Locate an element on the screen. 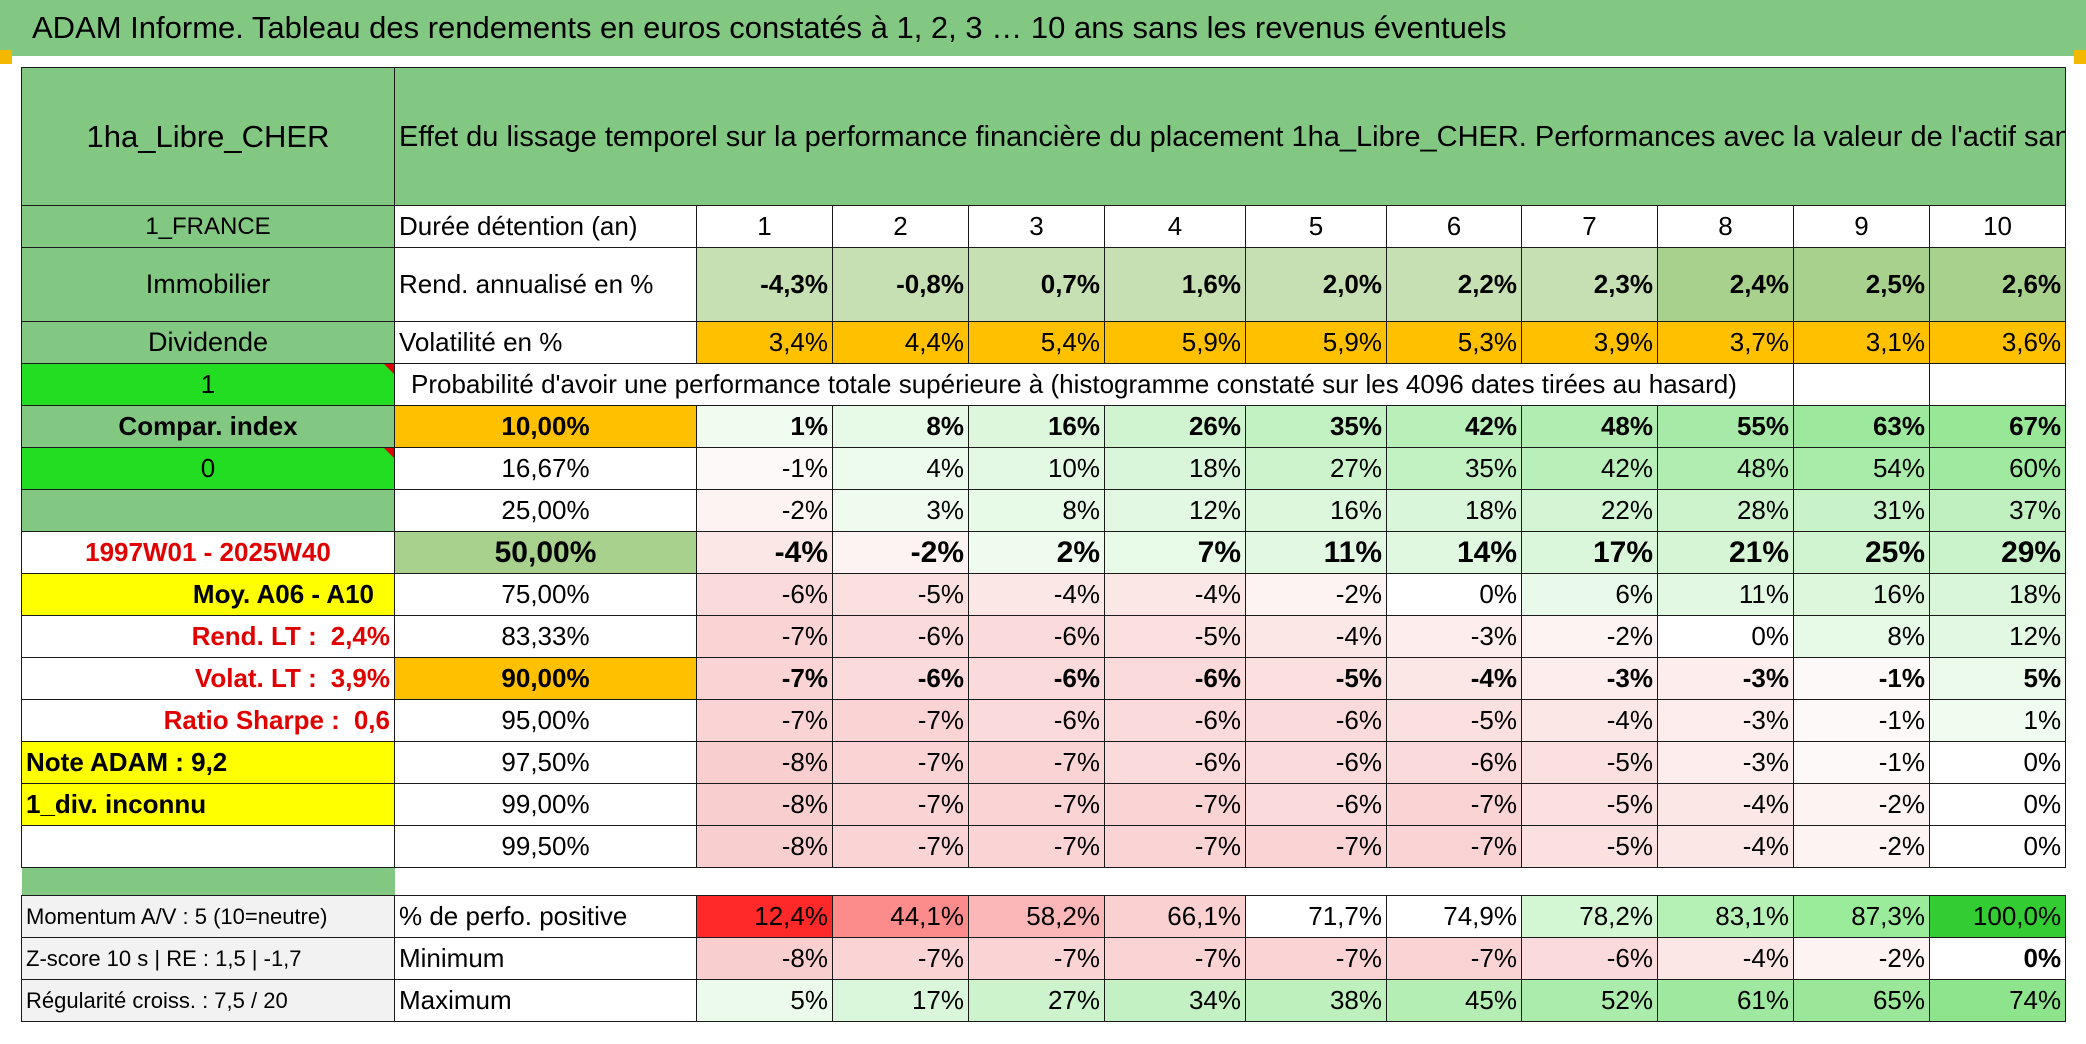  rend-lt: Rend. LT : 2,4% is located at coordinates (208, 636).